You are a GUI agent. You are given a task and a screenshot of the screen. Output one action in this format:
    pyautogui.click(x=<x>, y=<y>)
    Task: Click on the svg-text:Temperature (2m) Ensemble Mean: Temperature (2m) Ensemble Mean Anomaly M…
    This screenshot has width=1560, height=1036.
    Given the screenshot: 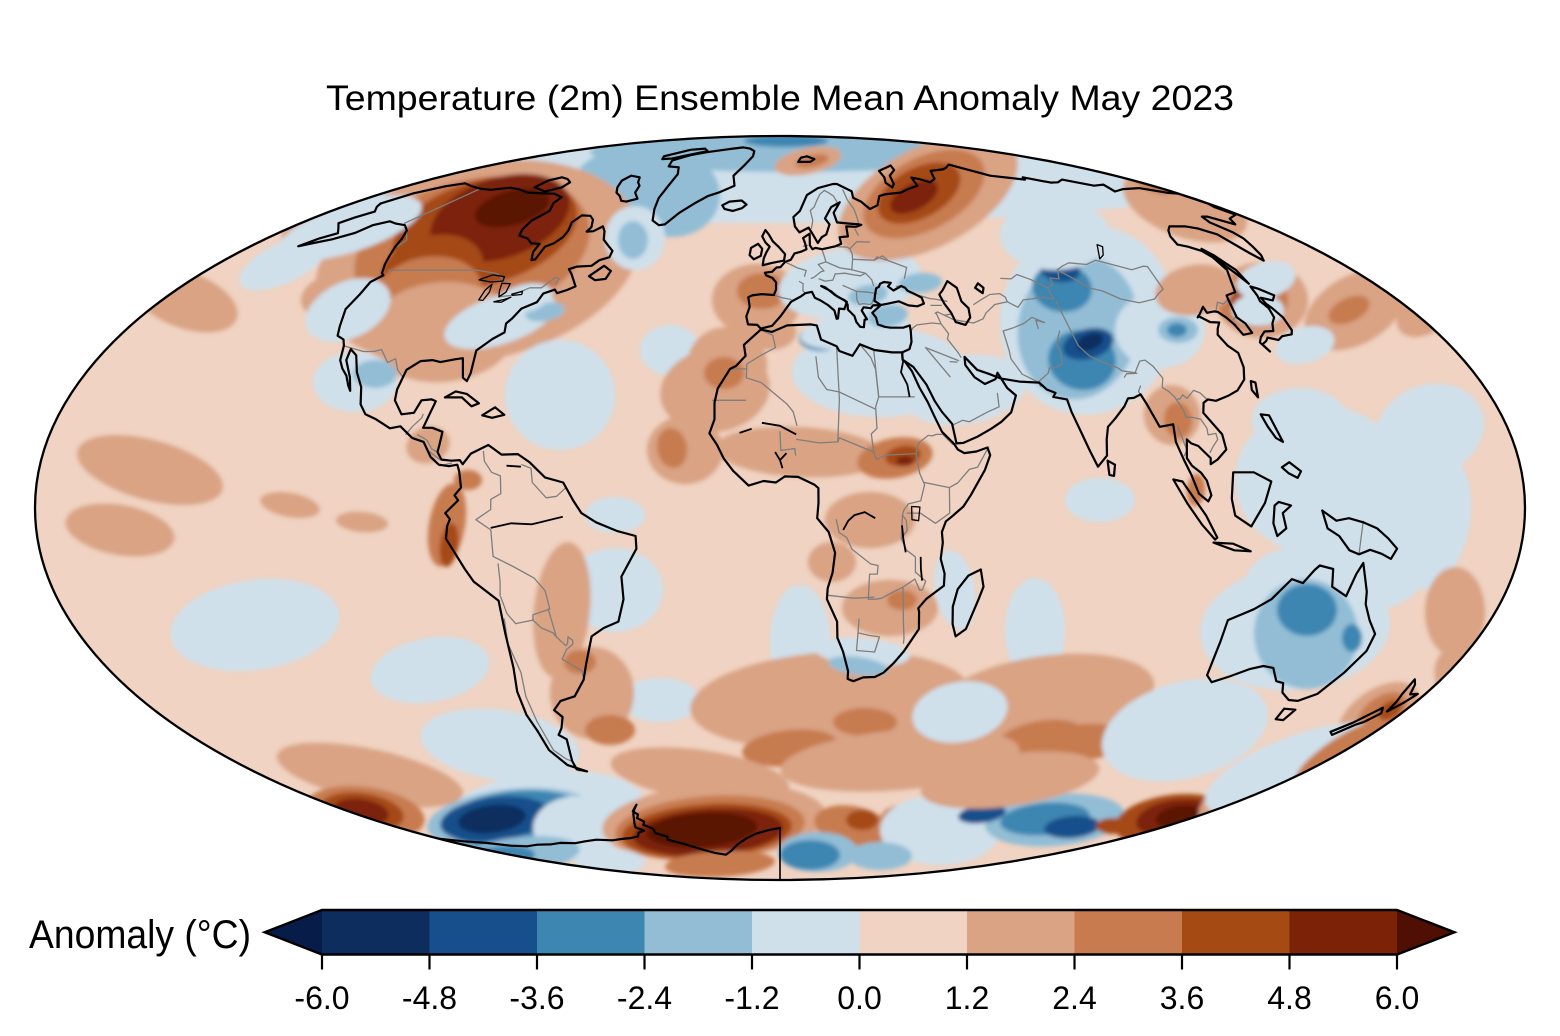 What is the action you would take?
    pyautogui.click(x=780, y=98)
    